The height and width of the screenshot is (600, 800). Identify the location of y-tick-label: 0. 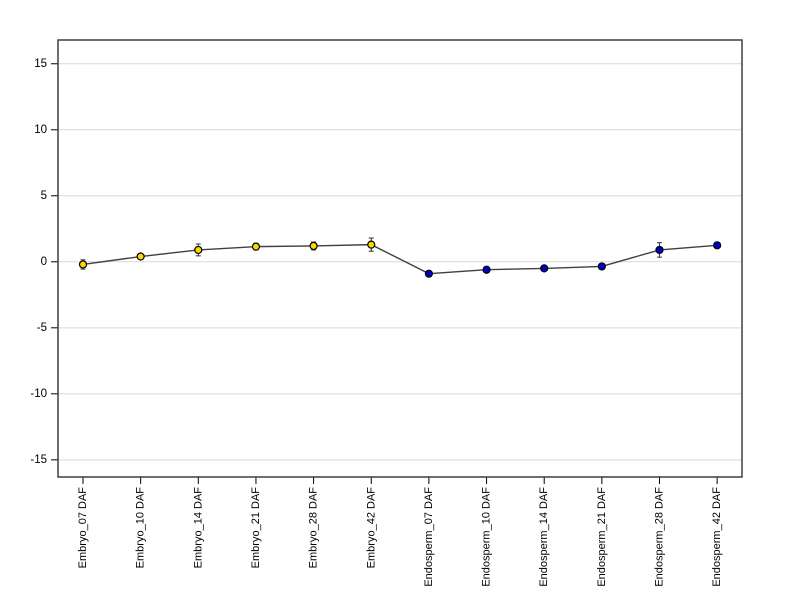
(44, 262).